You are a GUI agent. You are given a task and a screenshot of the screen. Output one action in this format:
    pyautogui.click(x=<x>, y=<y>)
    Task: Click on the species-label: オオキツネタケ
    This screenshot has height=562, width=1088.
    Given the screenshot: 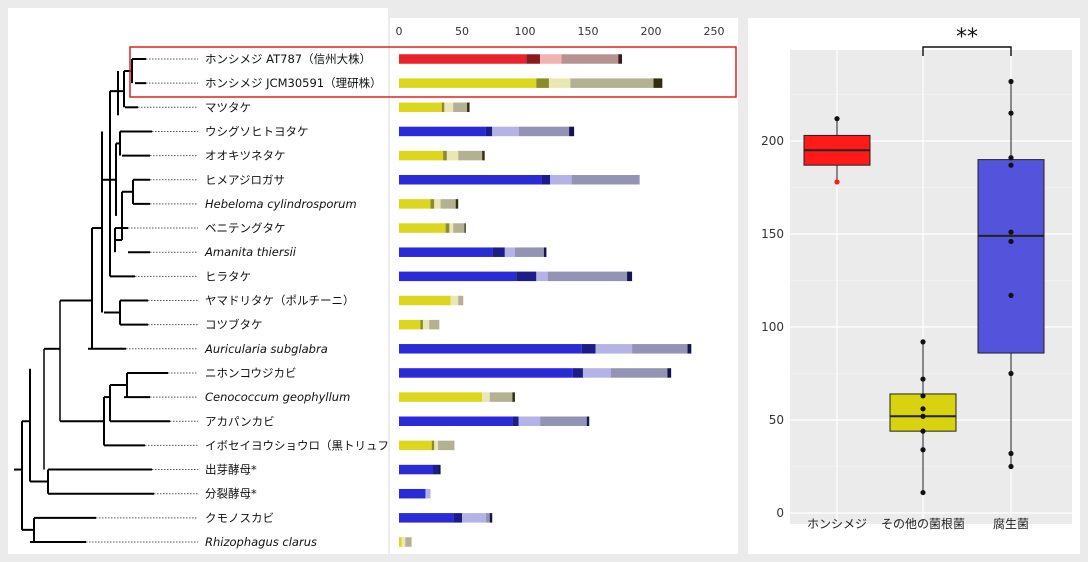 What is the action you would take?
    pyautogui.click(x=245, y=156)
    